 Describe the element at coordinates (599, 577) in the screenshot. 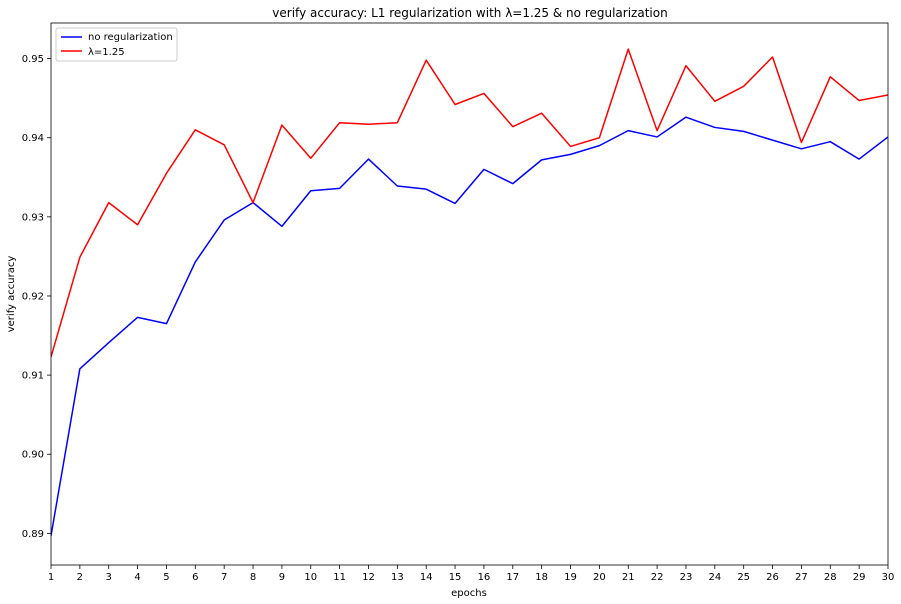

I see `x-tick-label: 20` at that location.